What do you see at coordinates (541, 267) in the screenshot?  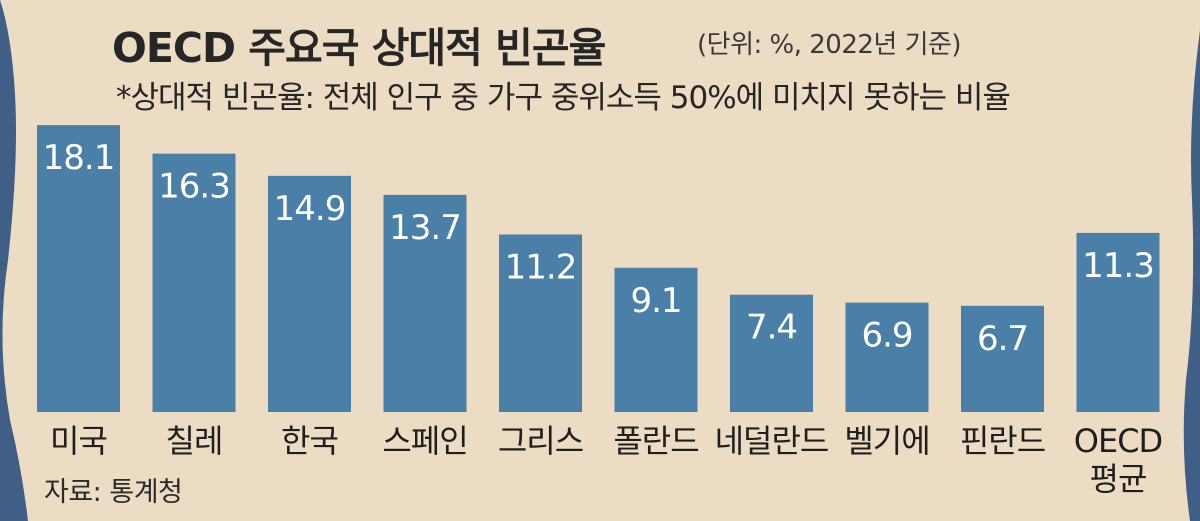 I see `value-label-4: 11.2` at bounding box center [541, 267].